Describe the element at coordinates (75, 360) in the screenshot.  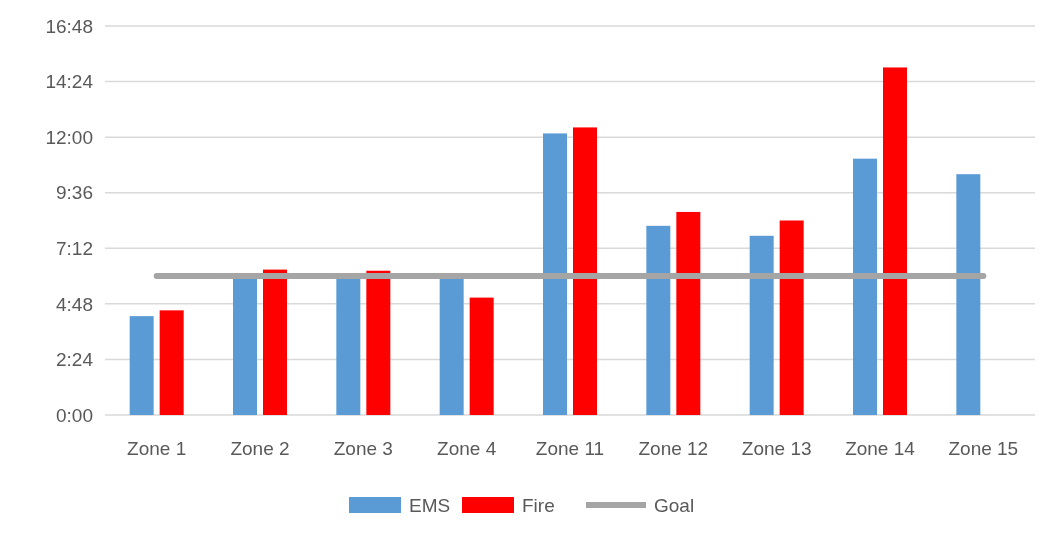
I see `y-tick-label: 2:24` at that location.